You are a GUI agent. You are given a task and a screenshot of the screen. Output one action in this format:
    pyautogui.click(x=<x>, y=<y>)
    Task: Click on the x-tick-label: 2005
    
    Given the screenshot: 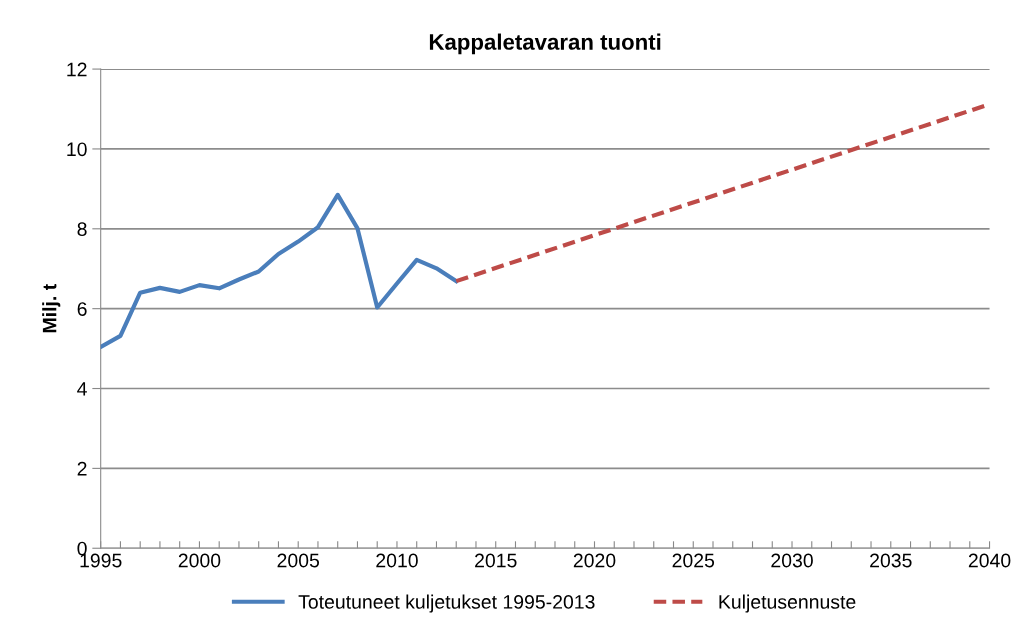 What is the action you would take?
    pyautogui.click(x=298, y=560)
    